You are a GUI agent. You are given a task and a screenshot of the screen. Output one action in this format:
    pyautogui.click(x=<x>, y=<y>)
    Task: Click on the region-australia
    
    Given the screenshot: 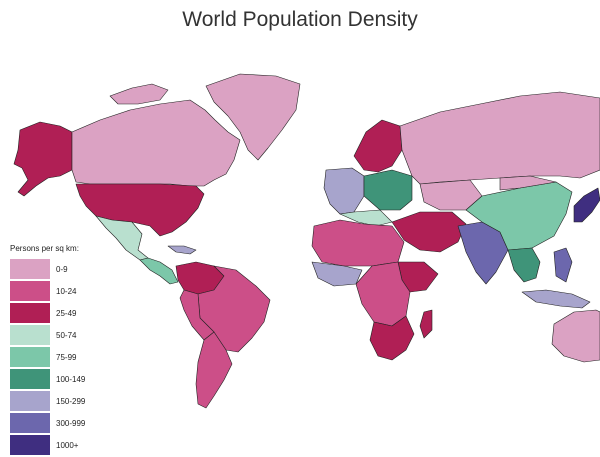 What is the action you would take?
    pyautogui.click(x=575, y=336)
    